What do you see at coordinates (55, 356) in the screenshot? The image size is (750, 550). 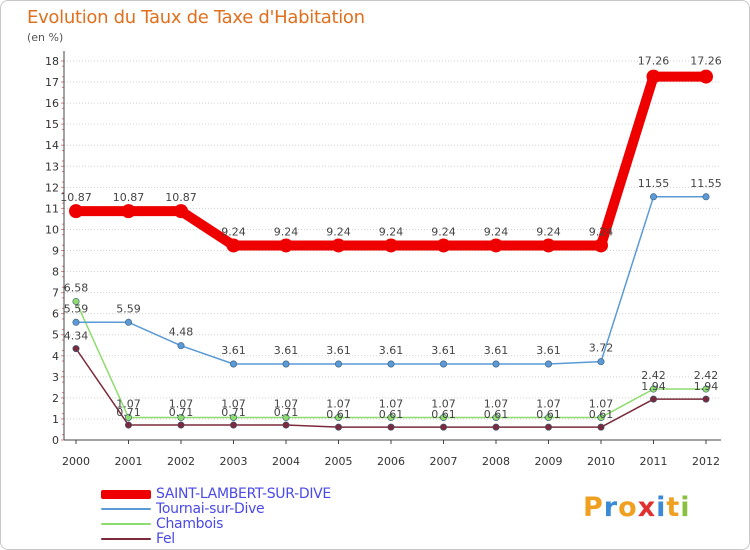 I see `y-tick-label: 4` at bounding box center [55, 356].